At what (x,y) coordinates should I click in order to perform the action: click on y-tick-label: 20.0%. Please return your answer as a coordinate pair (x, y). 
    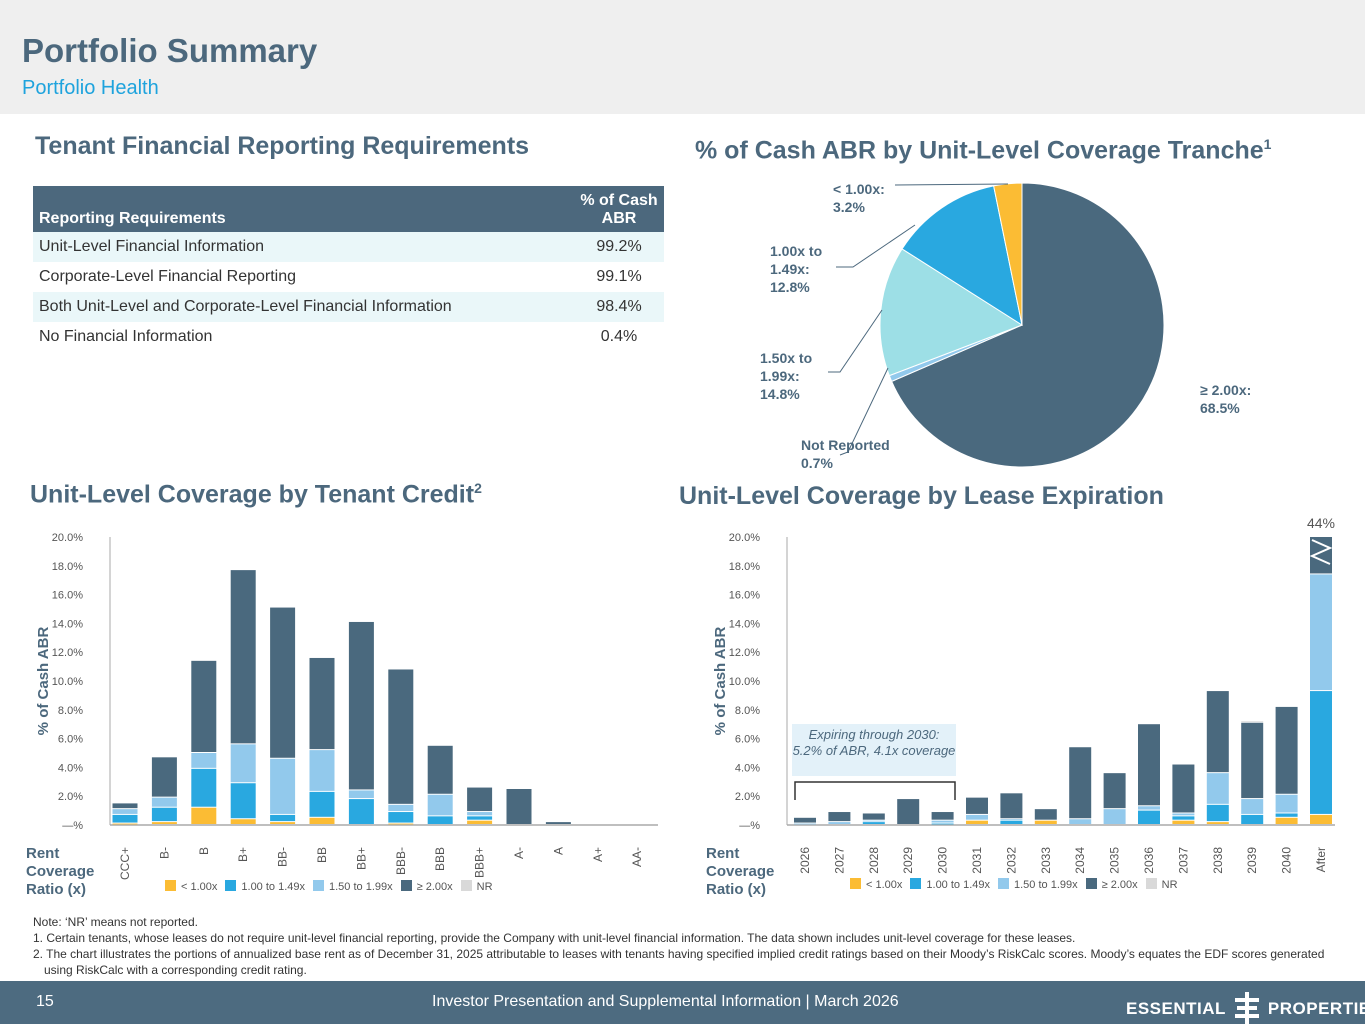
    Looking at the image, I should click on (744, 538).